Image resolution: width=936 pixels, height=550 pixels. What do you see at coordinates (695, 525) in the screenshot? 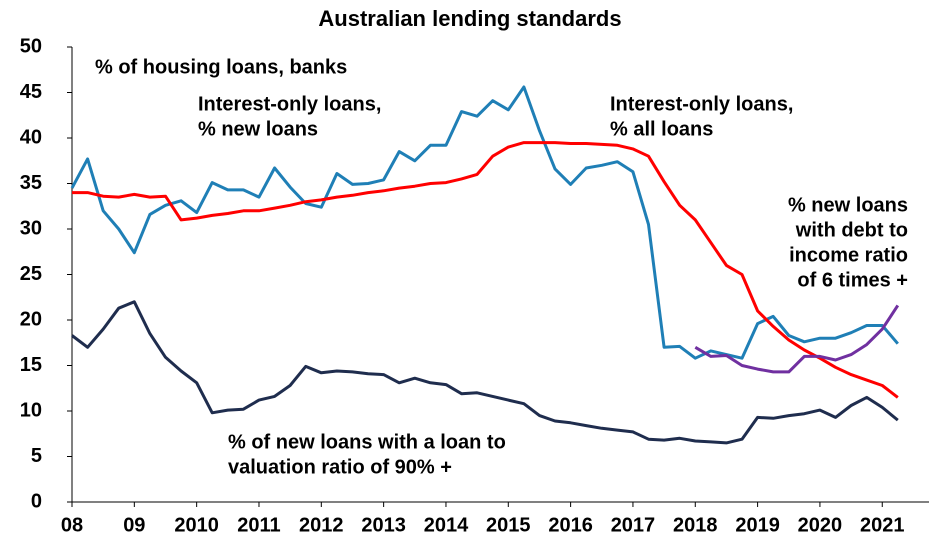
I see `x-tick-label: 2018` at bounding box center [695, 525].